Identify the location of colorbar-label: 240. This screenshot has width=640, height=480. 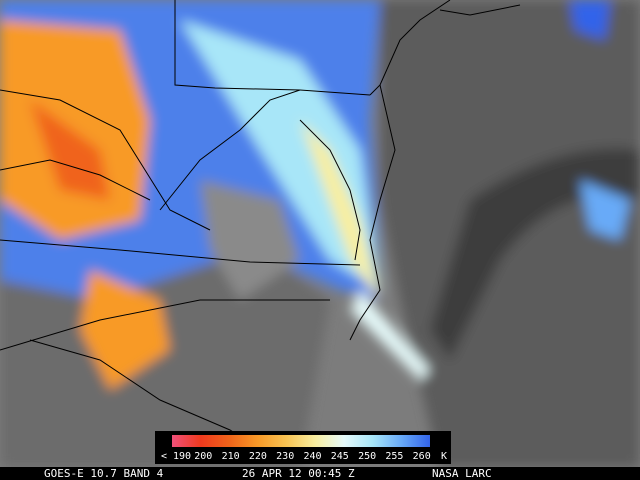
(312, 456).